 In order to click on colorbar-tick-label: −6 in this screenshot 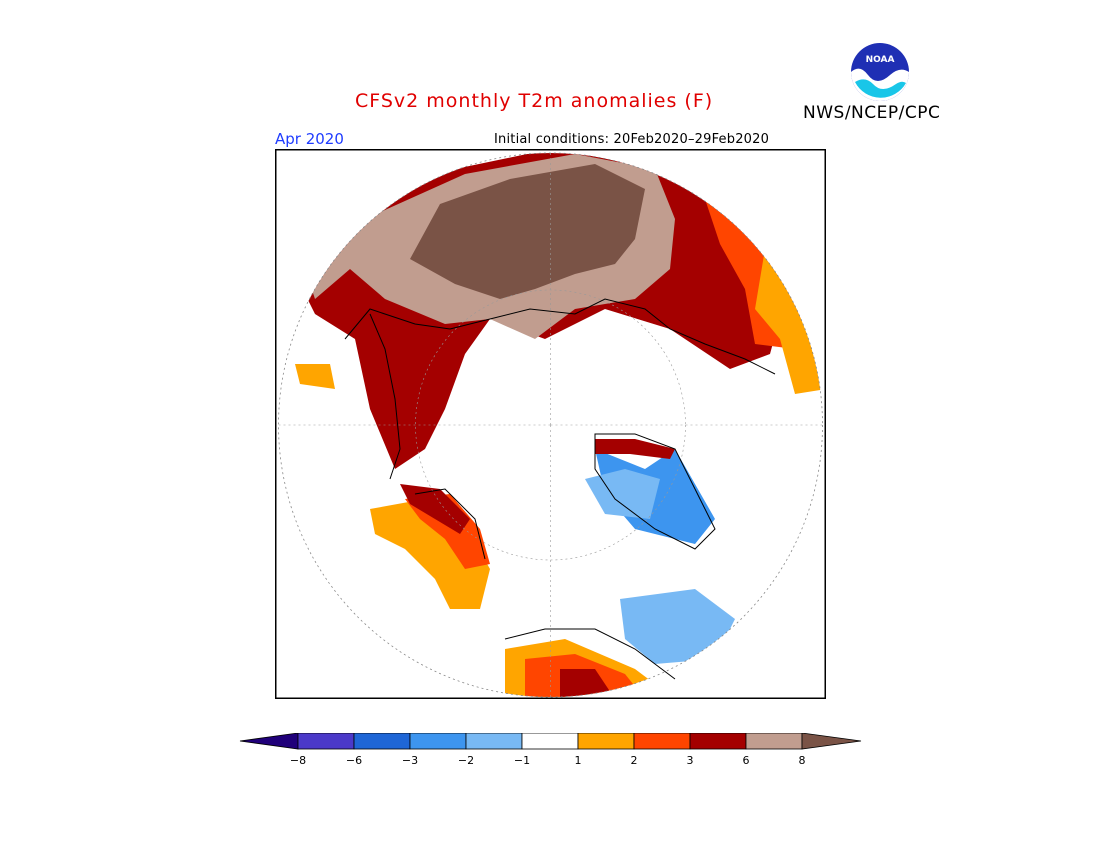, I will do `click(354, 760)`.